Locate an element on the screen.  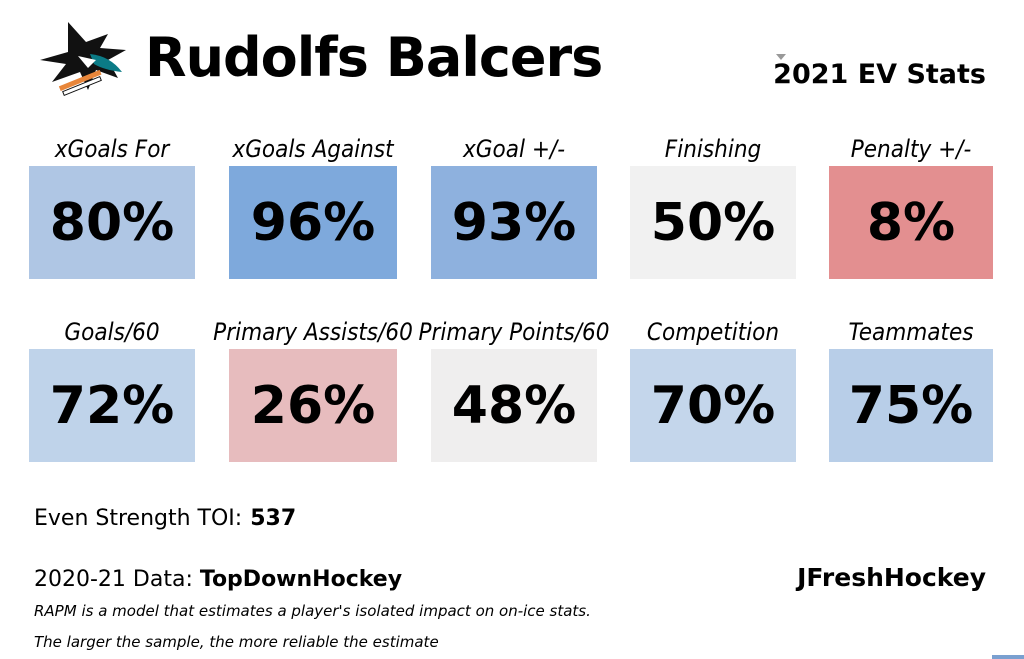
data-source-line: 2020-21 Data: TopDownHockey is located at coordinates (218, 579).